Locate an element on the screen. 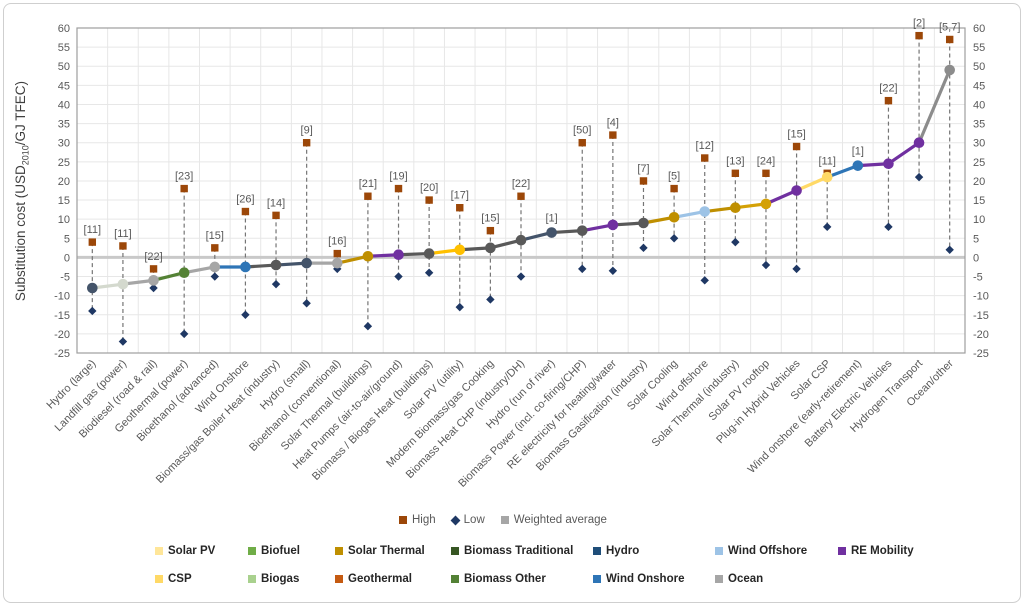 The height and width of the screenshot is (606, 1024). reference-count-label: [9] is located at coordinates (307, 131).